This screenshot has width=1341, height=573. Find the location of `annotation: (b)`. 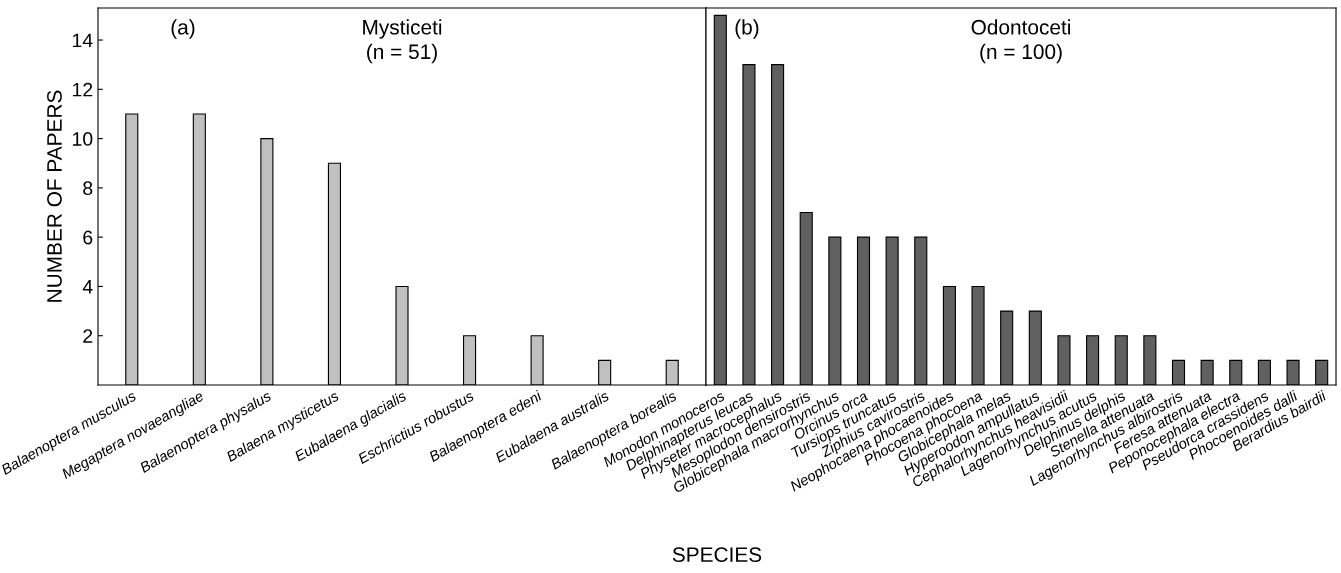

annotation: (b) is located at coordinates (747, 29).